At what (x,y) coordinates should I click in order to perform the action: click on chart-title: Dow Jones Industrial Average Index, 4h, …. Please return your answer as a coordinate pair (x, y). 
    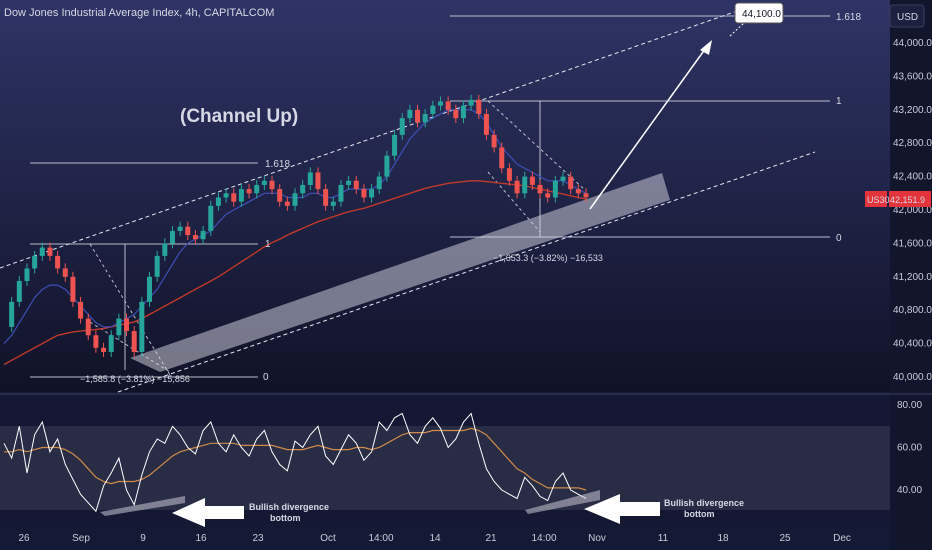
    Looking at the image, I should click on (139, 13).